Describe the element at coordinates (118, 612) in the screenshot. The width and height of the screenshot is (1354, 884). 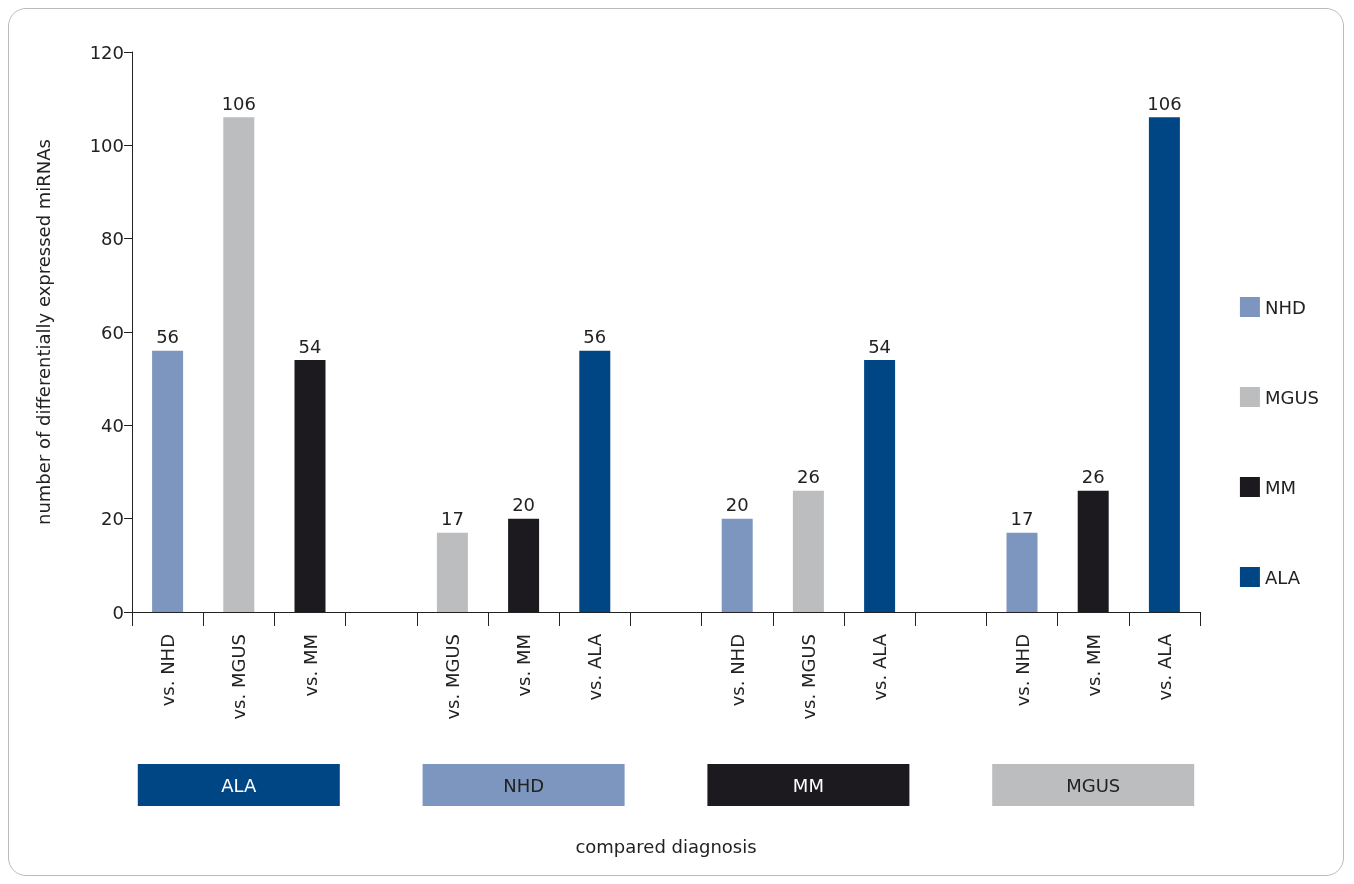
I see `y-tick-label: 0` at that location.